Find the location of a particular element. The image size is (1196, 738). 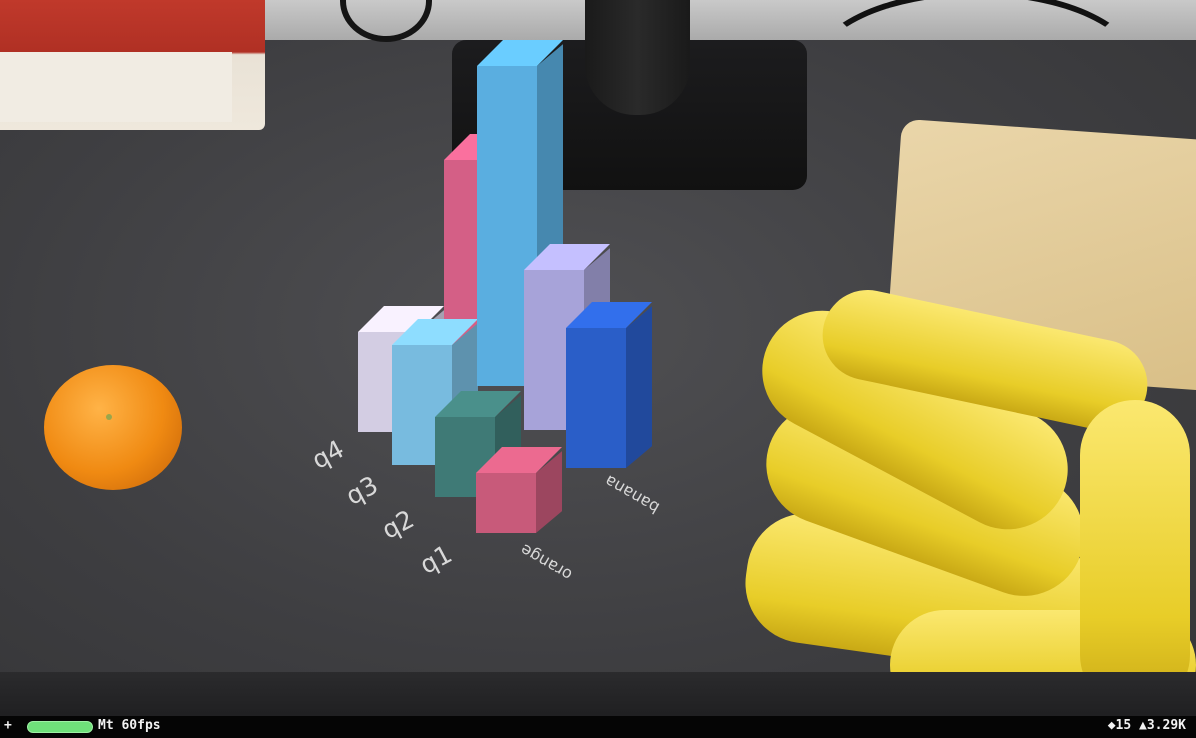

fps-readout: Mt 60fps is located at coordinates (129, 725).